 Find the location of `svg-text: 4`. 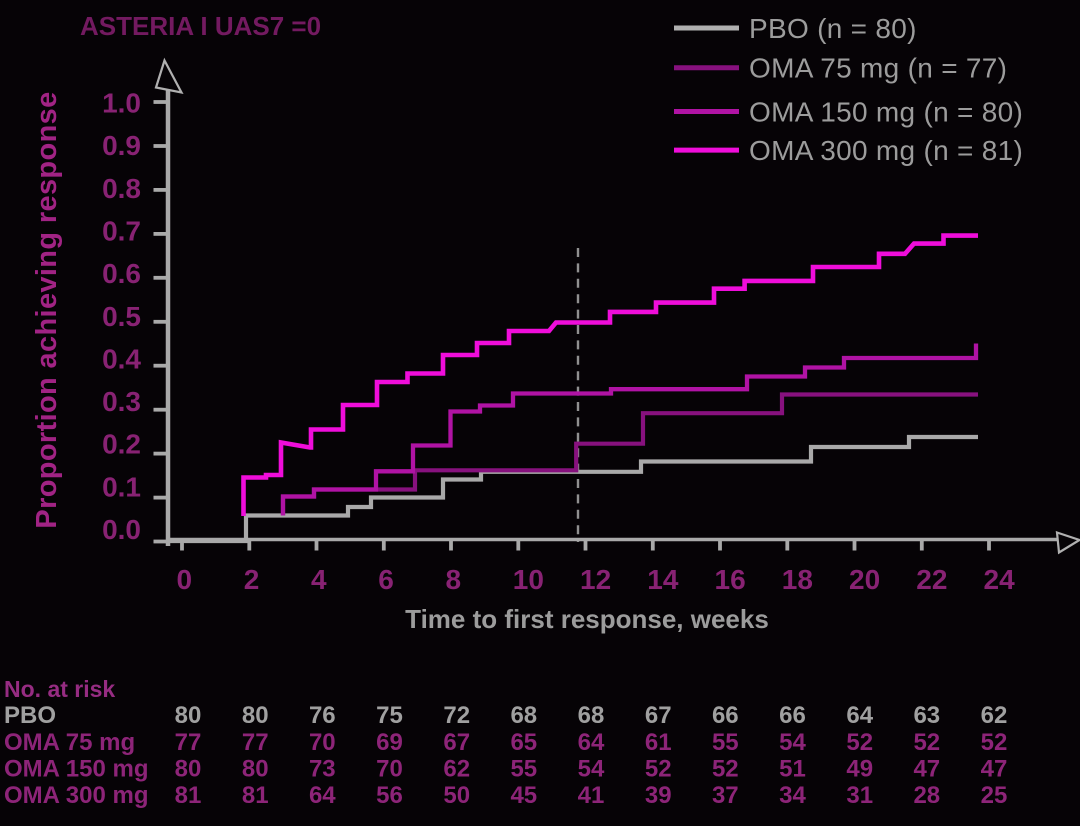

svg-text: 4 is located at coordinates (319, 579).